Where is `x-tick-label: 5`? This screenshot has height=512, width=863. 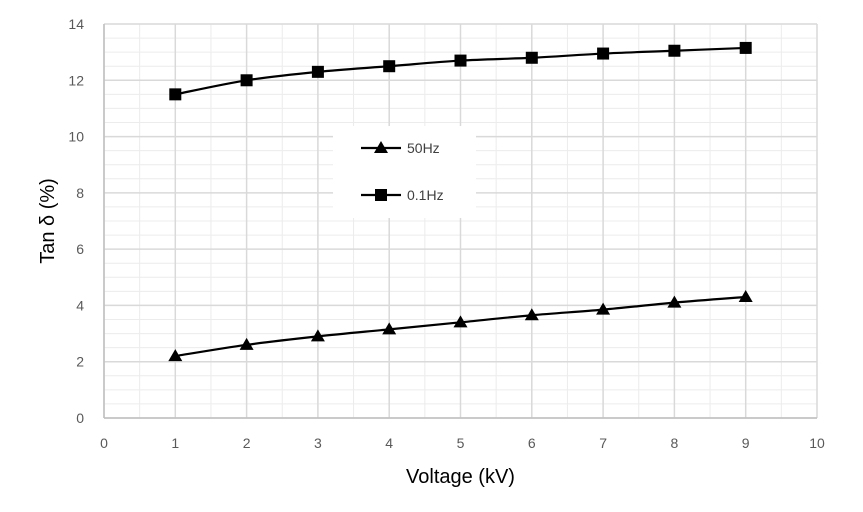
x-tick-label: 5 is located at coordinates (461, 443).